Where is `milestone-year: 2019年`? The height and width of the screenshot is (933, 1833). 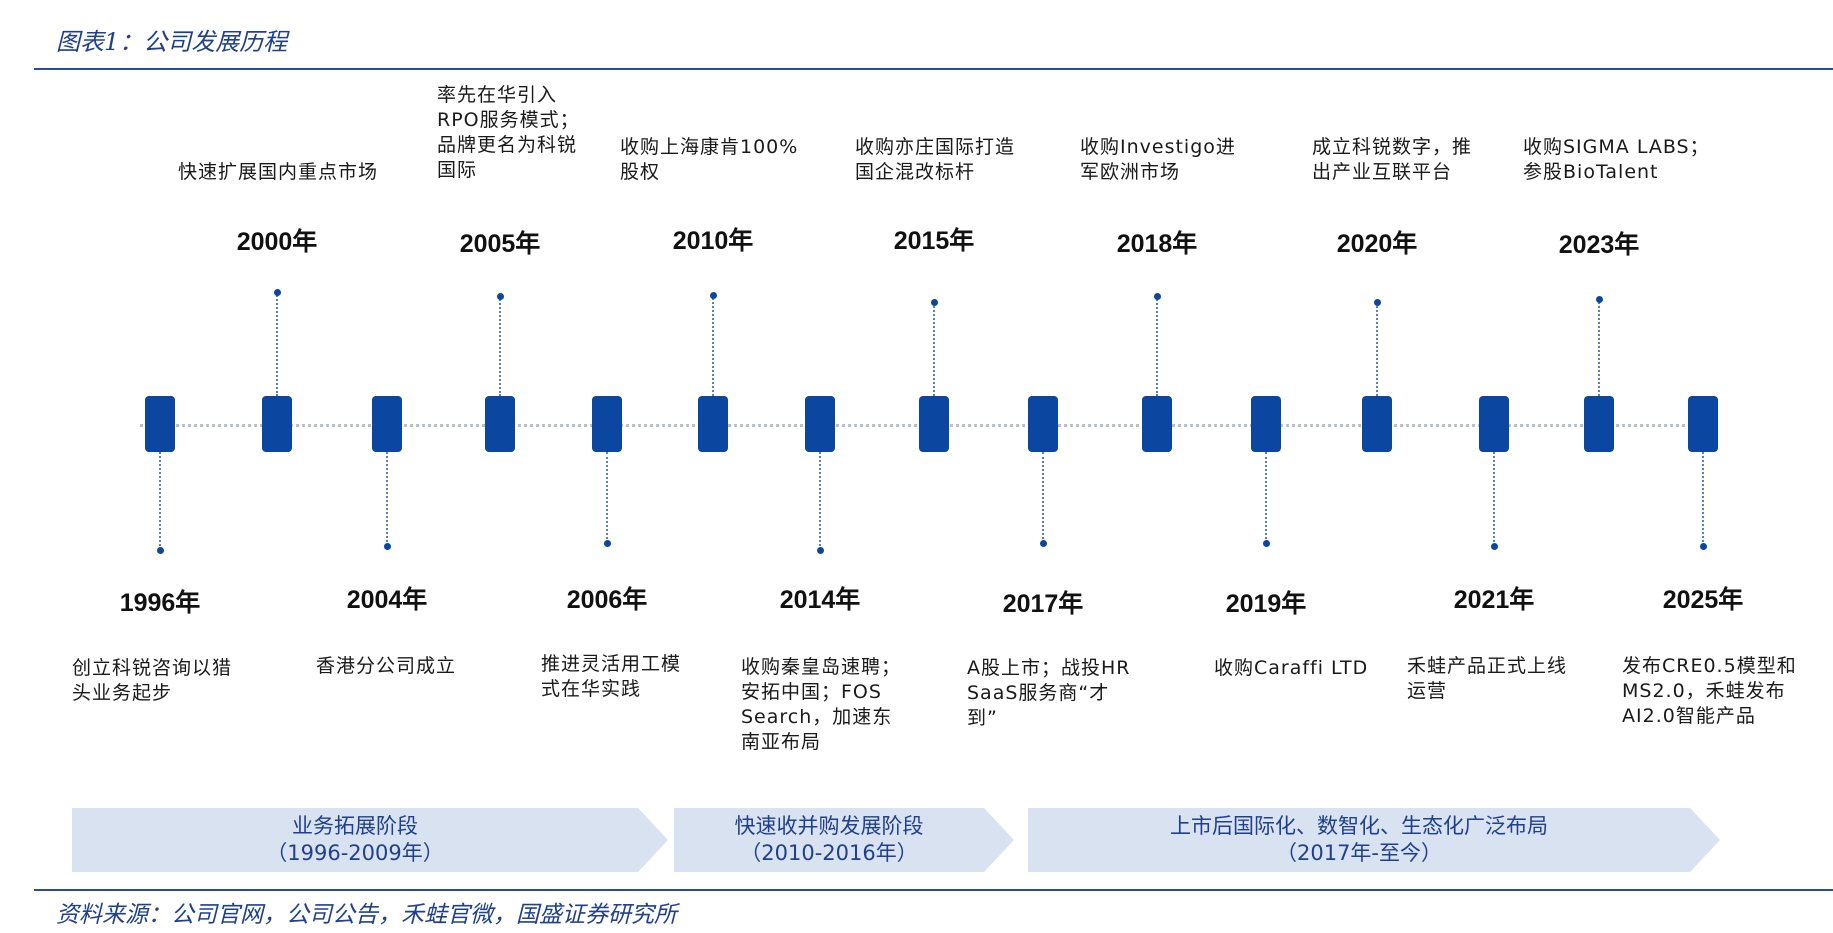 milestone-year: 2019年 is located at coordinates (1266, 604).